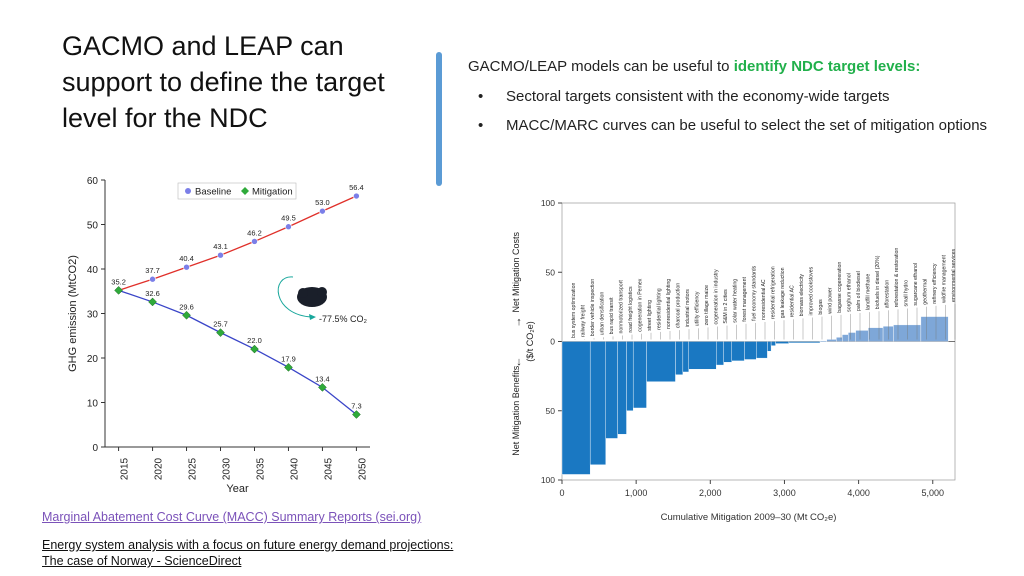 This screenshot has height=576, width=1024. Describe the element at coordinates (574, 310) in the screenshot. I see `option-label: bus system optimization` at that location.